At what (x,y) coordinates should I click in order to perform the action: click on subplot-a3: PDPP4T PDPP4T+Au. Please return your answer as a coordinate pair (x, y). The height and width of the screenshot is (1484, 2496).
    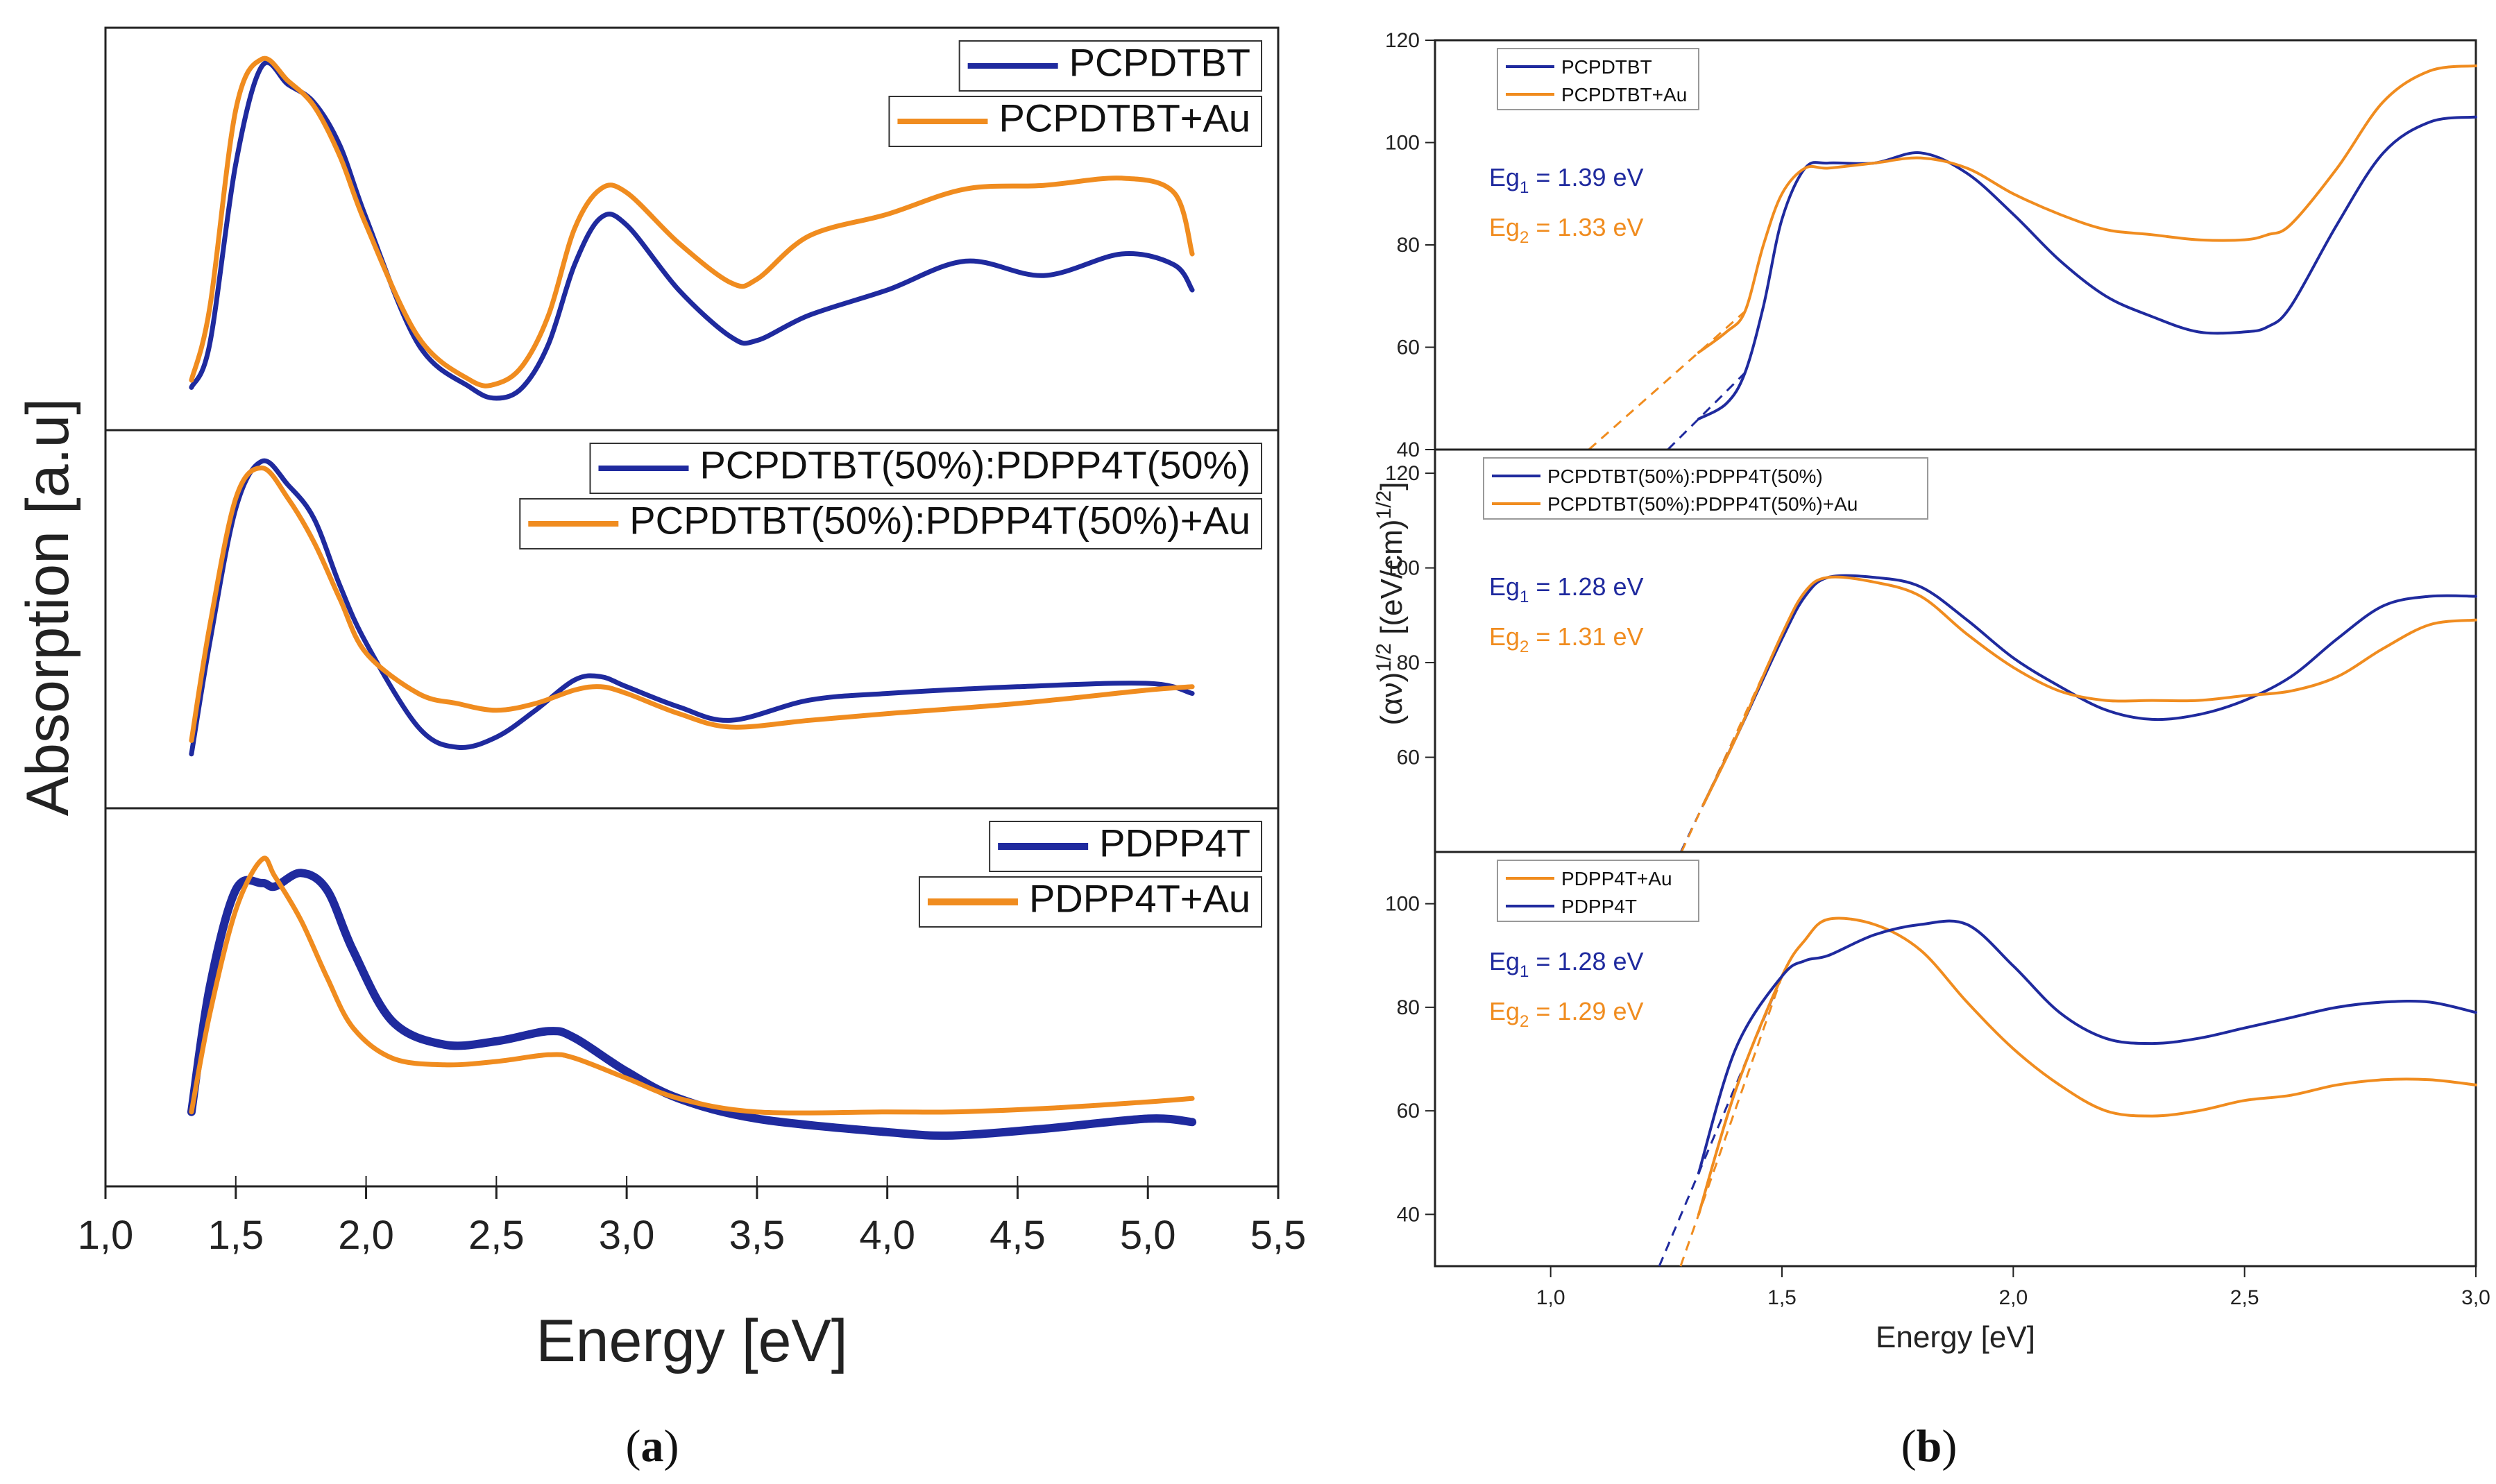
    Looking at the image, I should click on (691, 973).